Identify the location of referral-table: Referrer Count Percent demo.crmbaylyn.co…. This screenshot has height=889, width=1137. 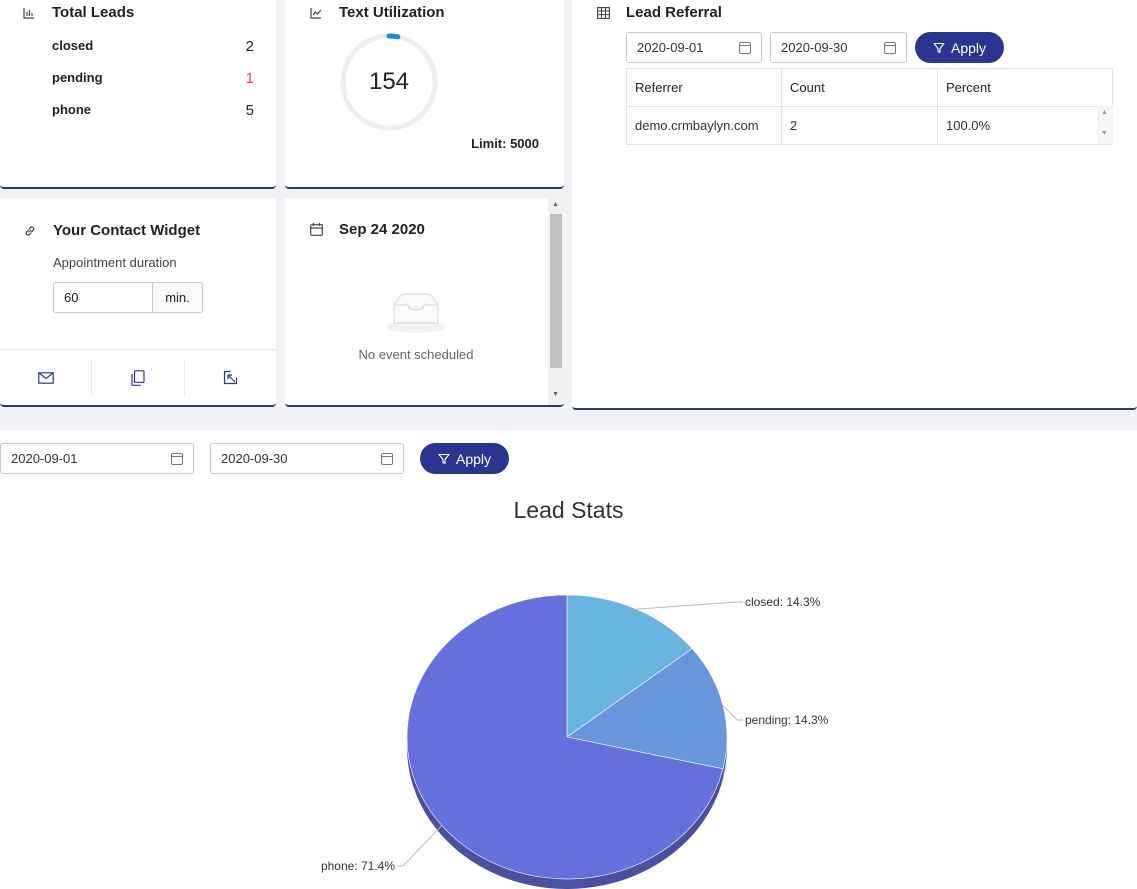
(869, 106).